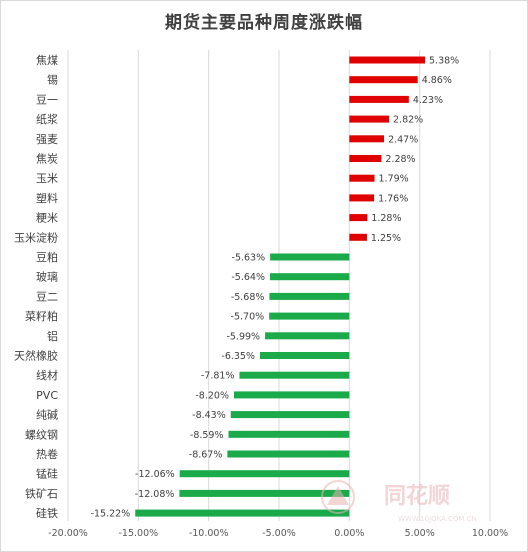 The width and height of the screenshot is (528, 552). What do you see at coordinates (155, 474) in the screenshot?
I see `data-label: -12.06%` at bounding box center [155, 474].